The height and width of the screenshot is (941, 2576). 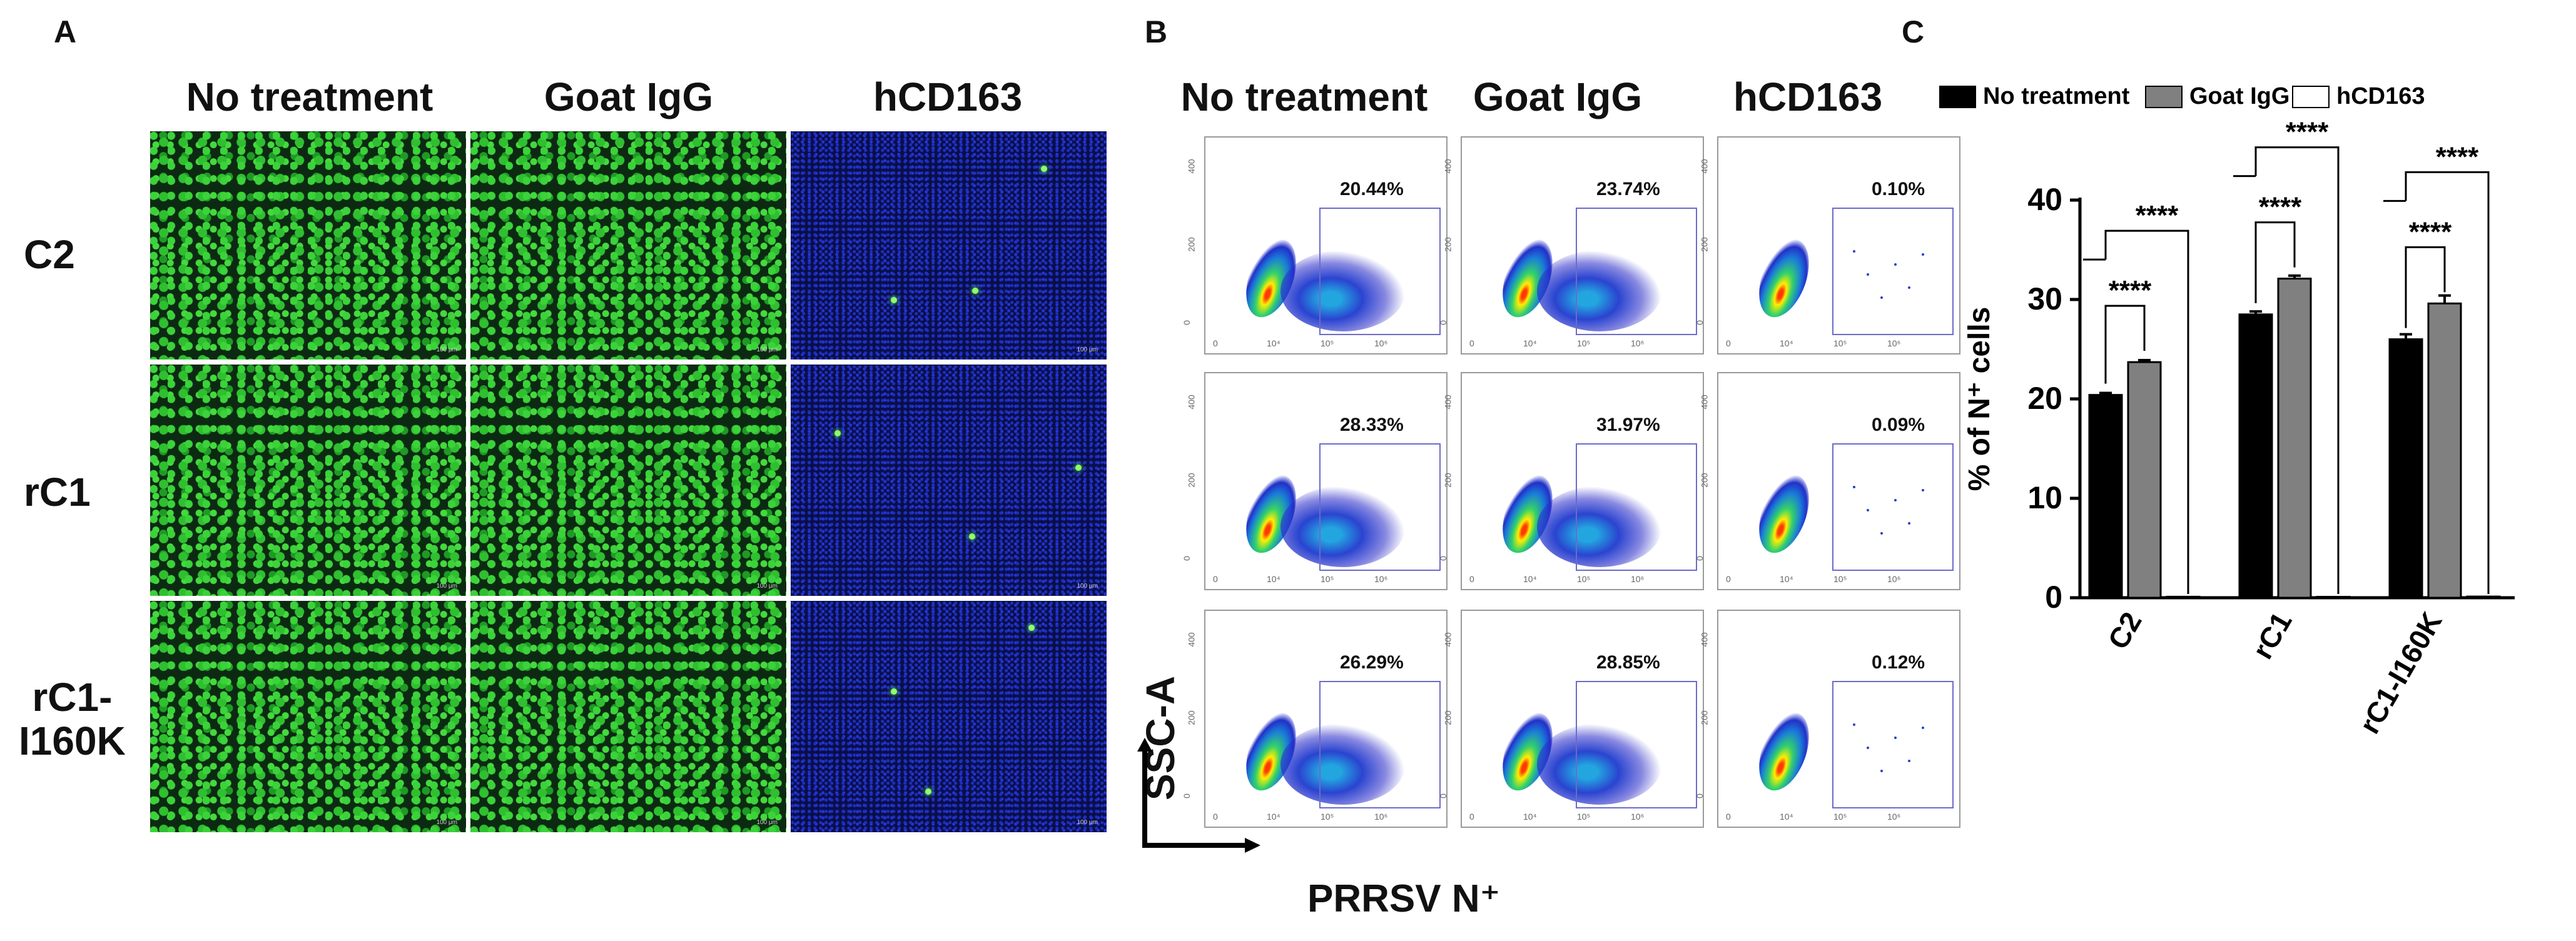 What do you see at coordinates (628, 245) in the screenshot?
I see `micrograph-c2-goat-igg: 100 μm` at bounding box center [628, 245].